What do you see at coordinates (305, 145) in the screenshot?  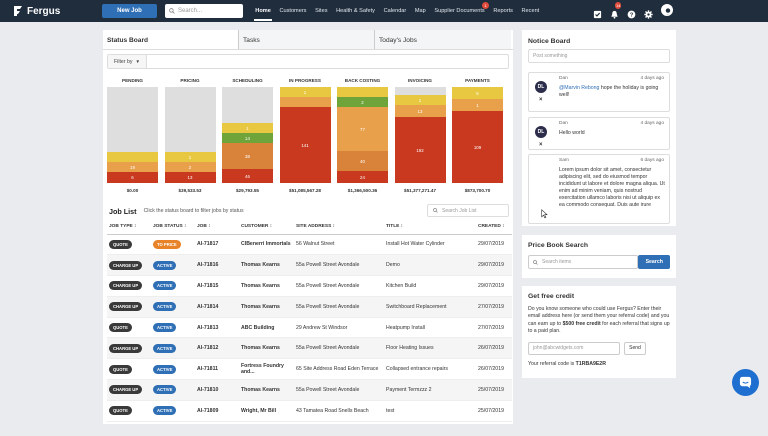 I see `status-segment: 141` at bounding box center [305, 145].